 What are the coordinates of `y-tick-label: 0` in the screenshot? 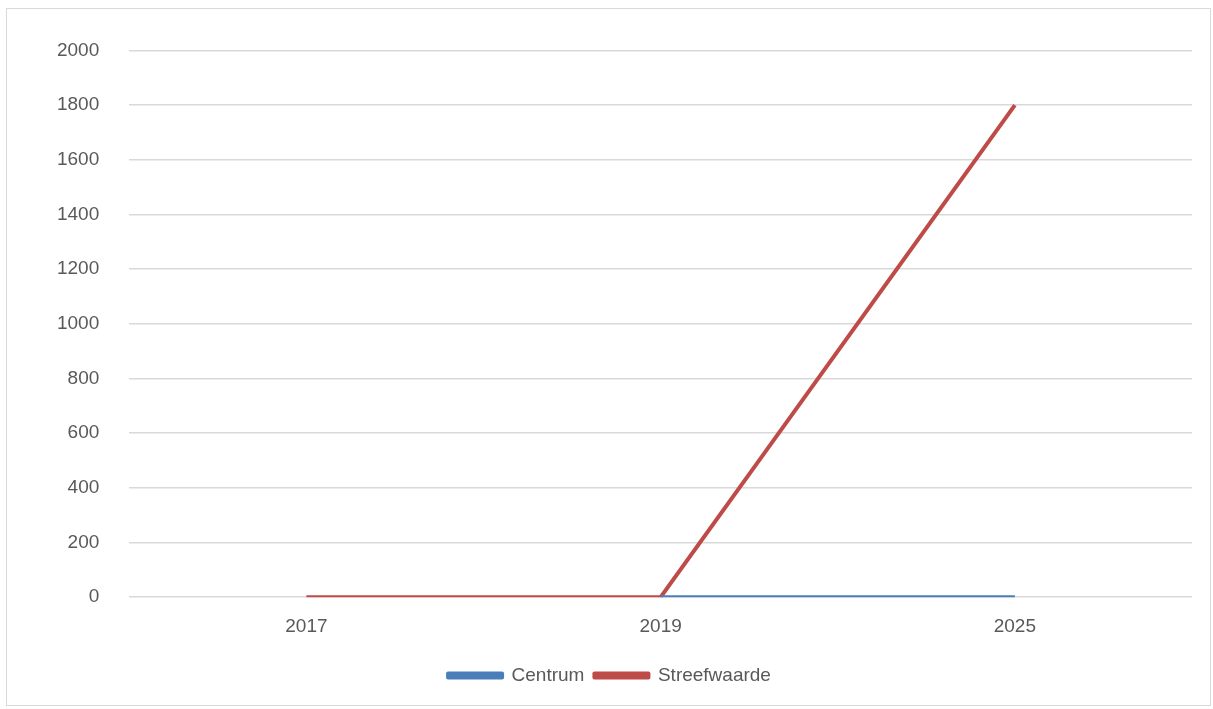 It's located at (94, 596).